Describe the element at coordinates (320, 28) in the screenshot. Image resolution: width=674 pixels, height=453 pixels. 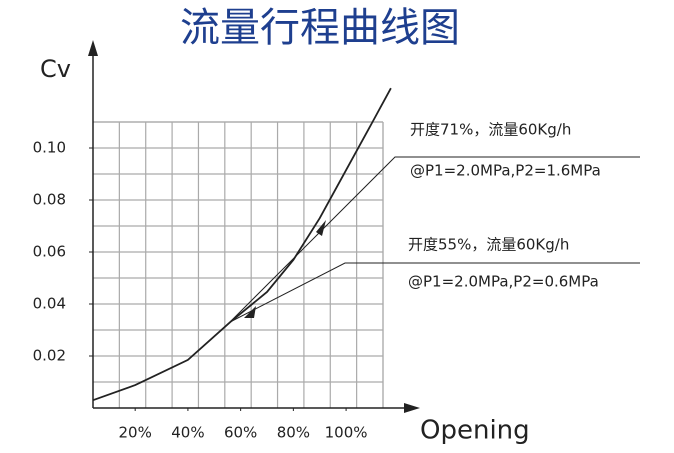
I see `chart-title: 流量行程曲线图` at that location.